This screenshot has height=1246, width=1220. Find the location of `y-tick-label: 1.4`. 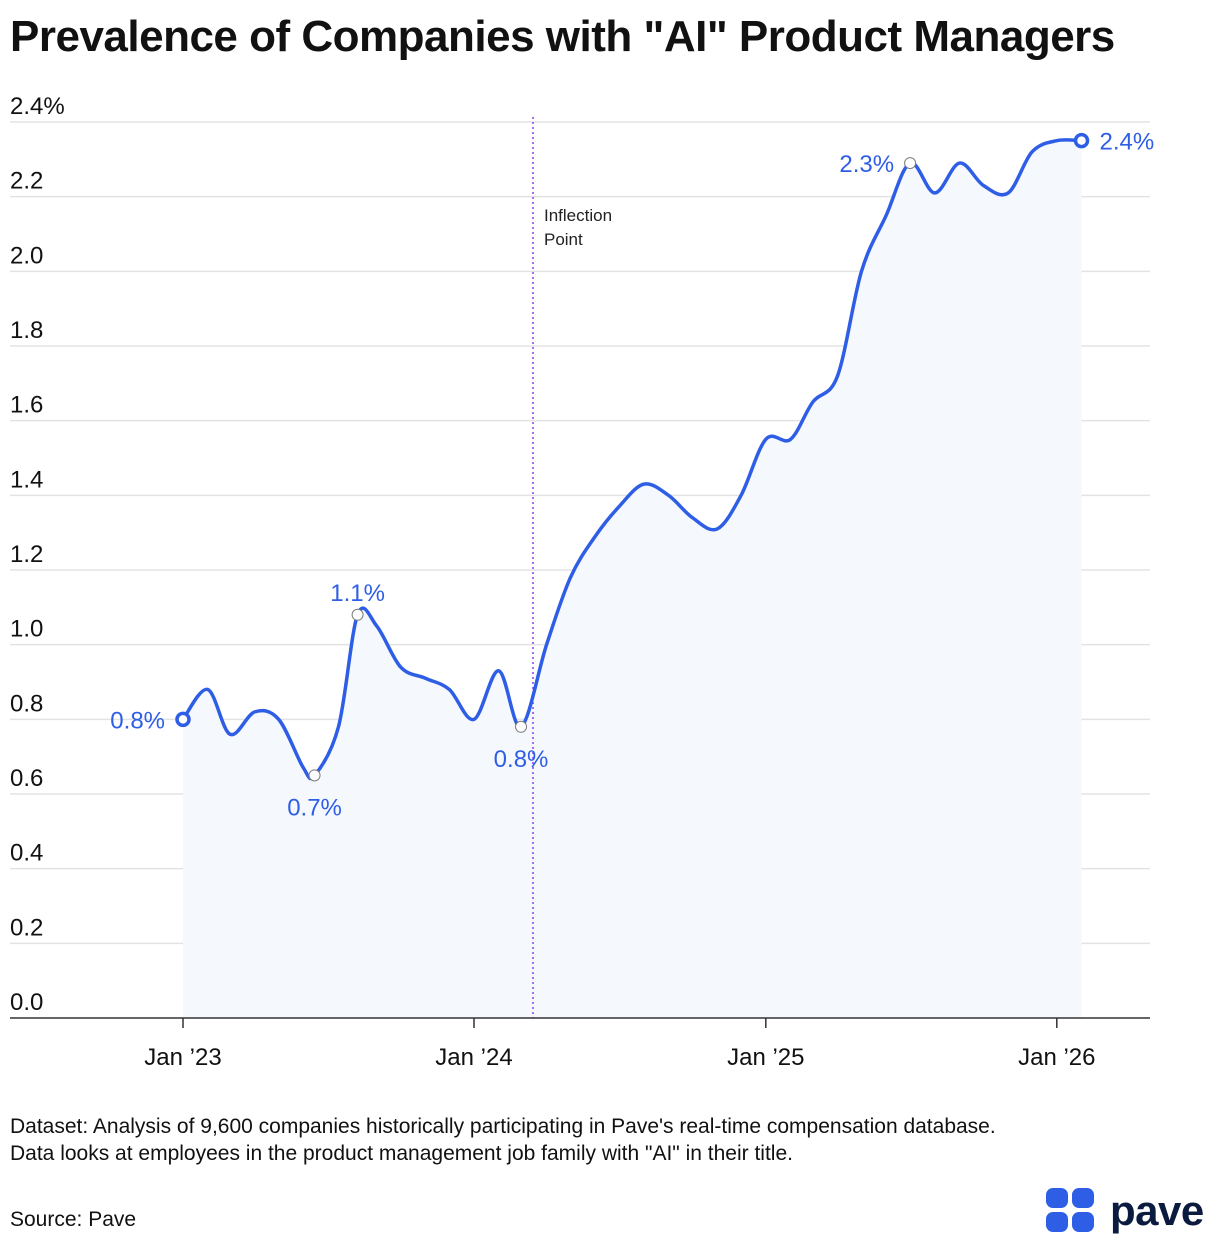

y-tick-label: 1.4 is located at coordinates (26, 479).